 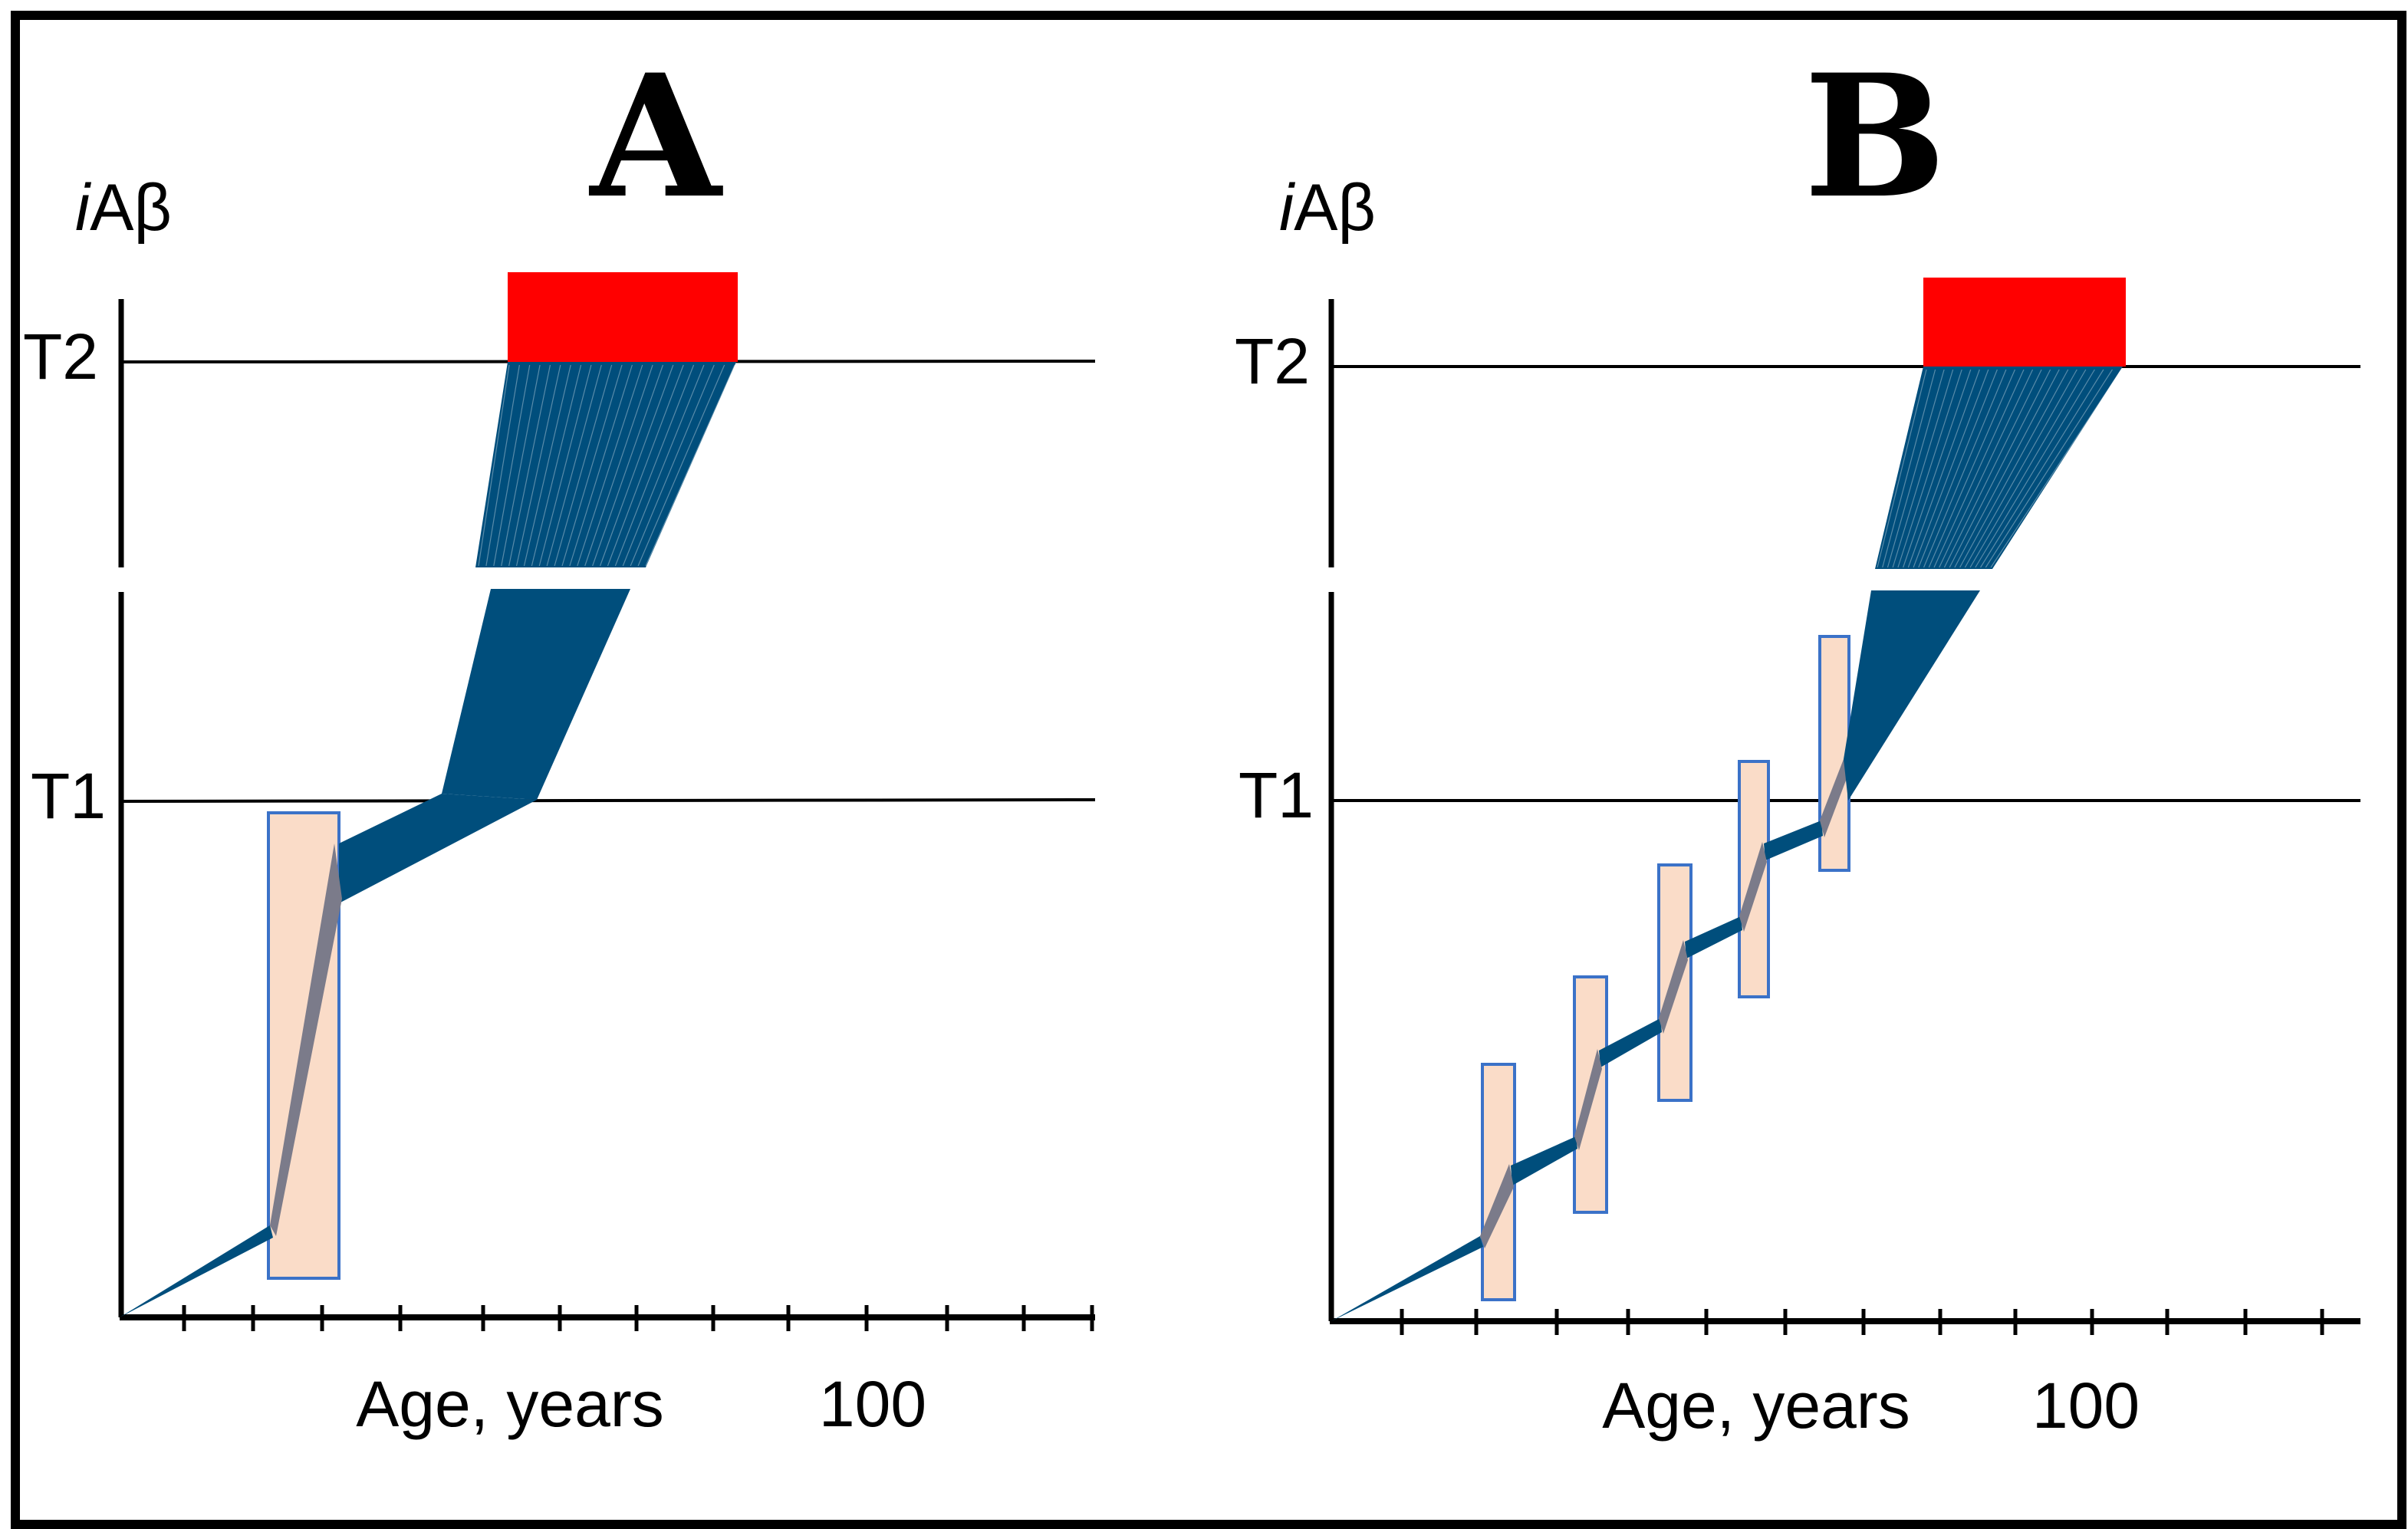 I want to click on panel-b-x-ticks, so click(x=1862, y=1322).